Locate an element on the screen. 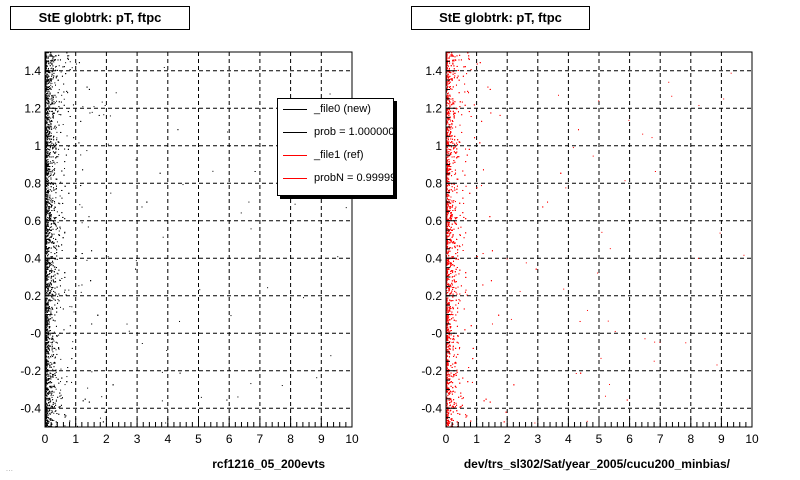 This screenshot has height=480, width=800. x-tick-label: 4 is located at coordinates (167, 439).